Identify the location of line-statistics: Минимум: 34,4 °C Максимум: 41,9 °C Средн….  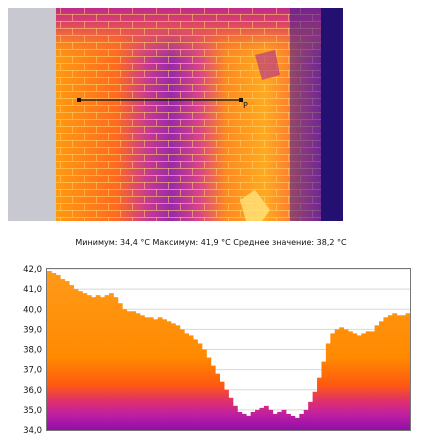
(211, 242).